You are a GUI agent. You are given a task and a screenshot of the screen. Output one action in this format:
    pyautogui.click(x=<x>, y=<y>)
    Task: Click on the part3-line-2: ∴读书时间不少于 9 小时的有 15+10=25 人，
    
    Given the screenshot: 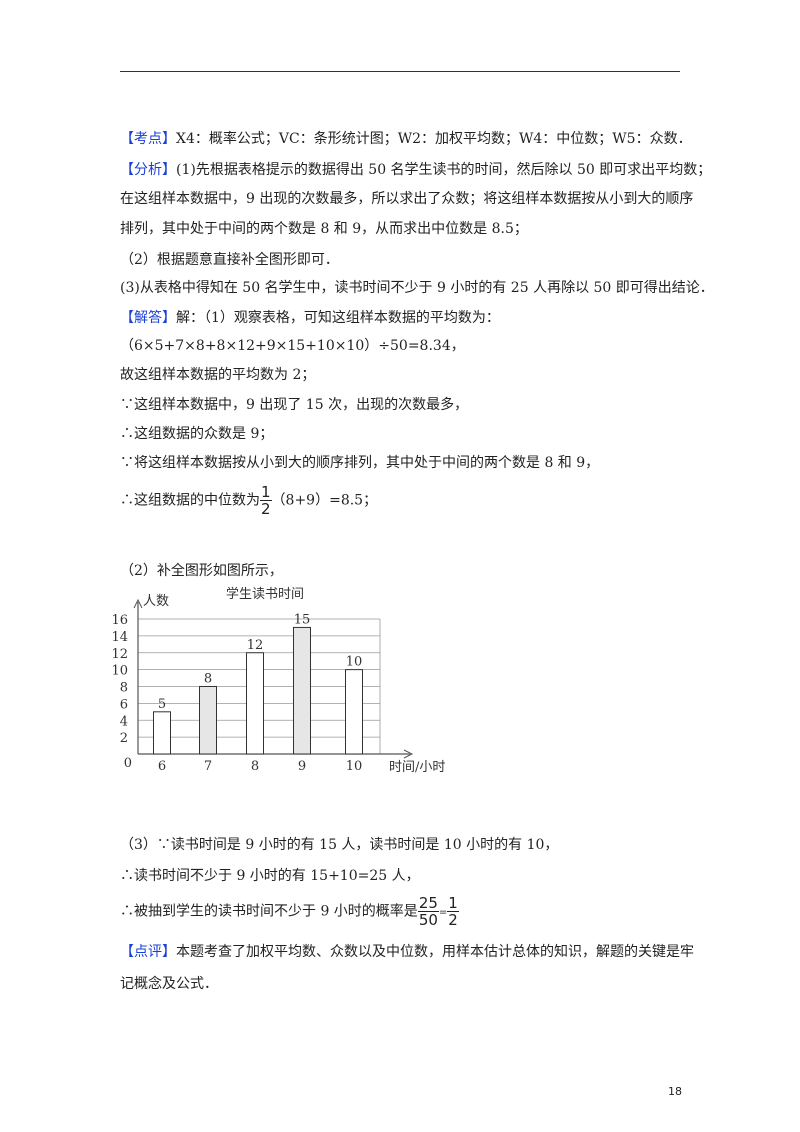 What is the action you would take?
    pyautogui.click(x=270, y=876)
    